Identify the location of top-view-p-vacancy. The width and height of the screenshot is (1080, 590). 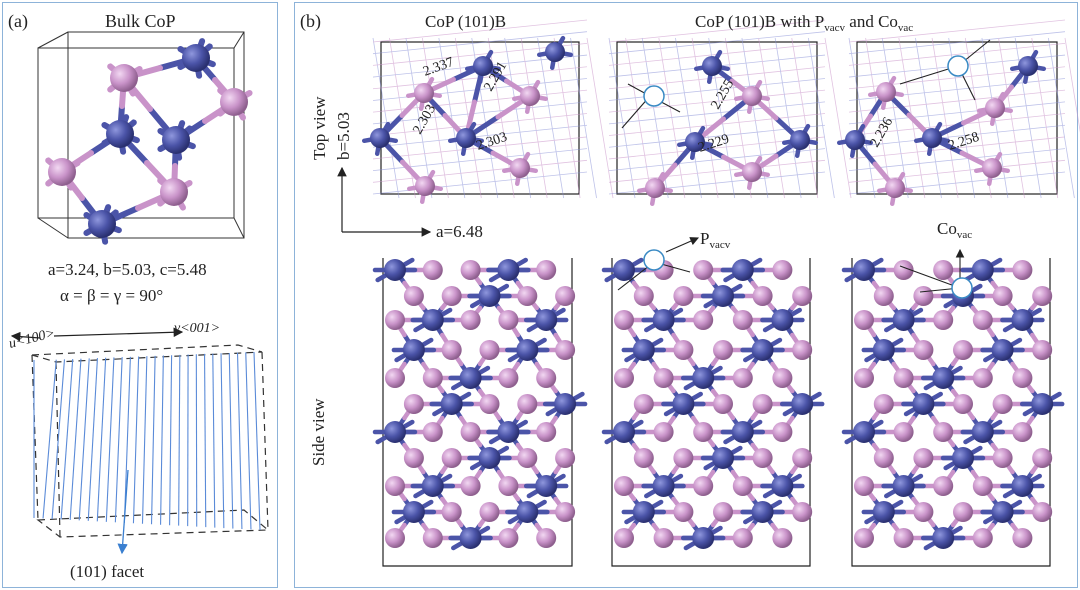
(730, 113).